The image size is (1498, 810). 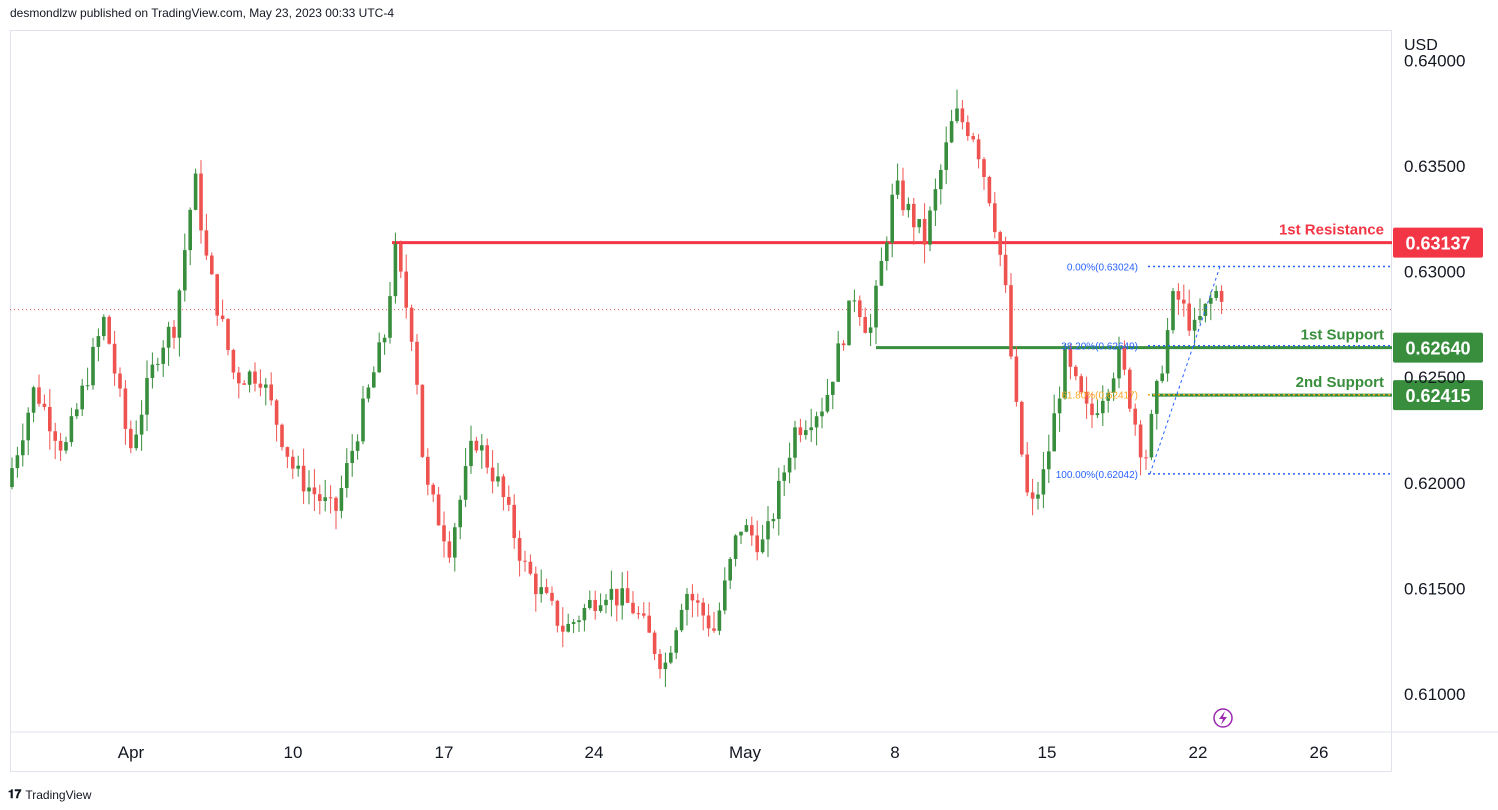 I want to click on lightning-icon, so click(x=1223, y=718).